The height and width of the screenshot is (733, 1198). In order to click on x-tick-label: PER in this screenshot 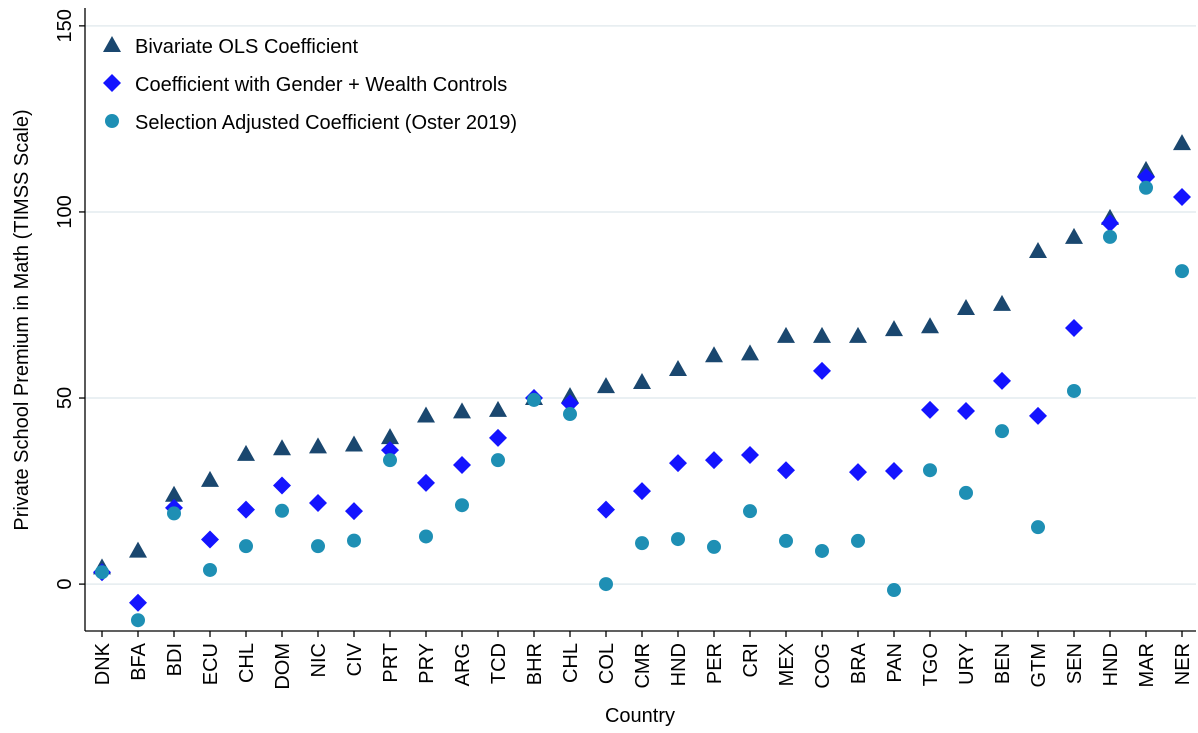, I will do `click(715, 663)`.